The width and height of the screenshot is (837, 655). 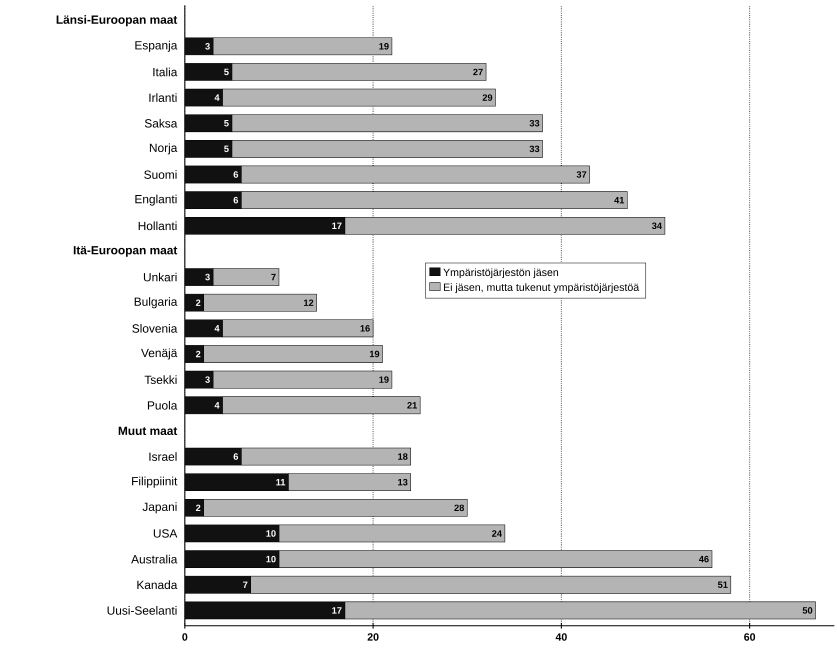 What do you see at coordinates (459, 508) in the screenshot?
I see `data-label: 28` at bounding box center [459, 508].